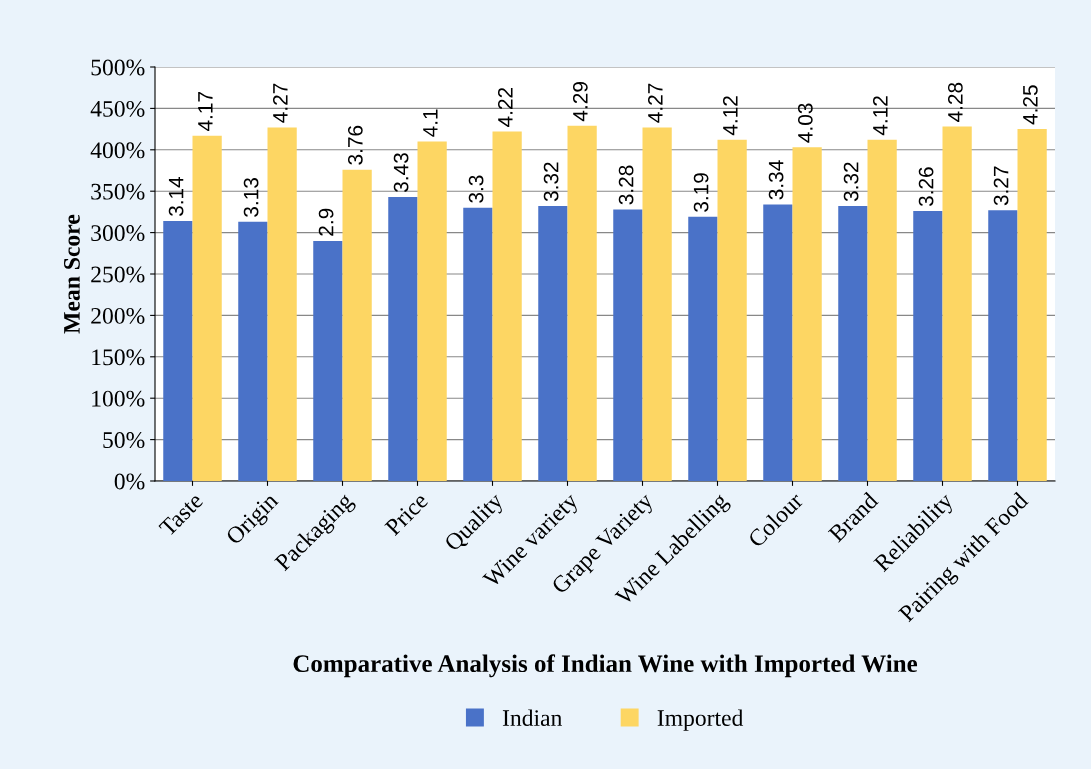  Describe the element at coordinates (1030, 105) in the screenshot. I see `data-label: 4.25` at that location.